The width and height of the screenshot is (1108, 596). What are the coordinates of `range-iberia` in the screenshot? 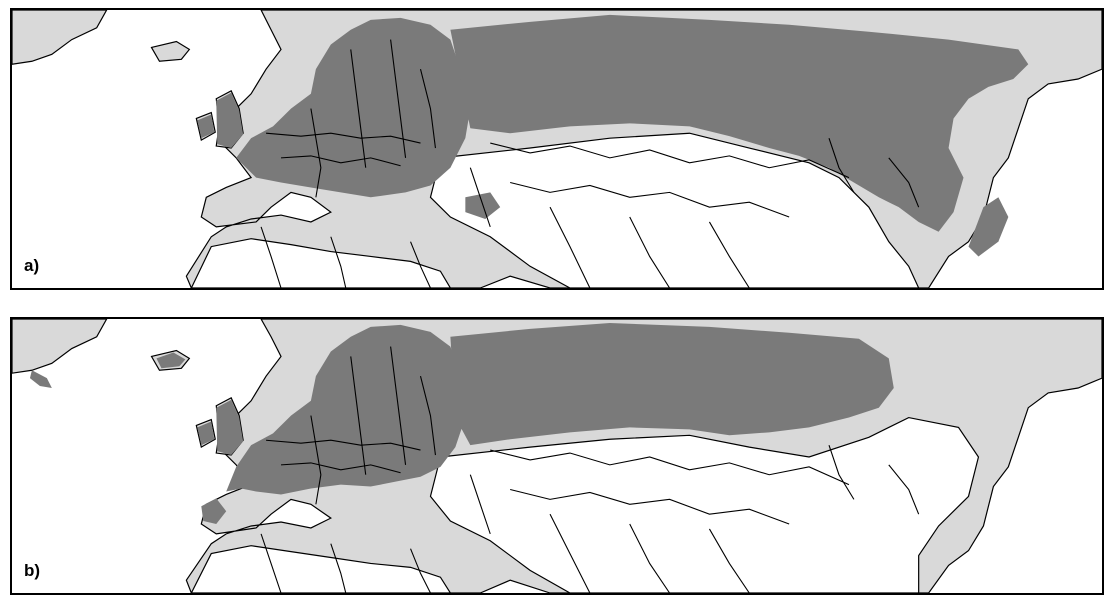 It's located at (214, 511).